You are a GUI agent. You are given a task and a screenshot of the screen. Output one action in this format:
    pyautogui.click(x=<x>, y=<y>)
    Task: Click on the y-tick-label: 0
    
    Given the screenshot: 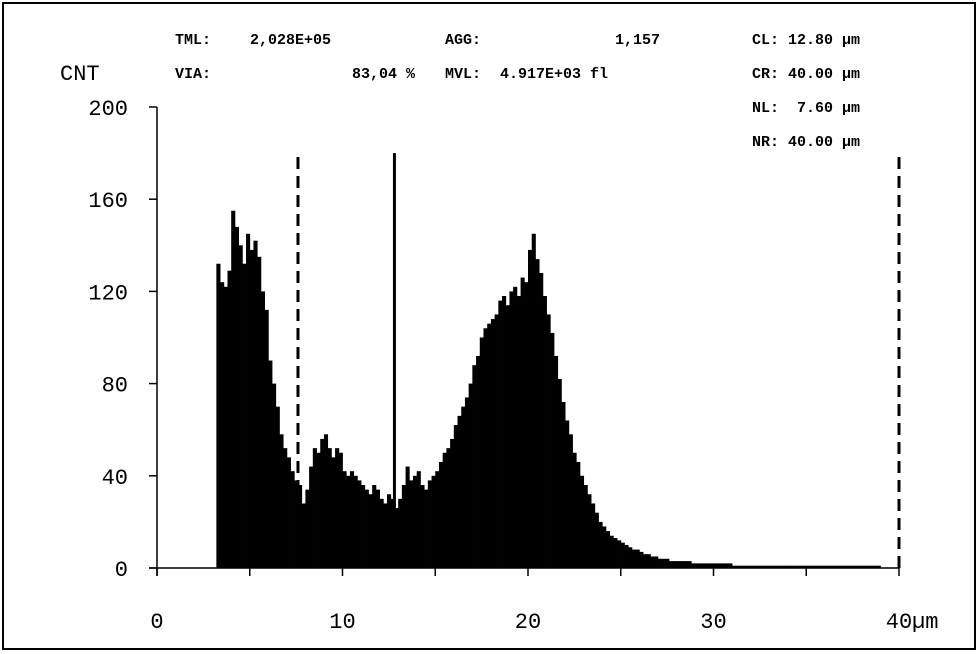 What is the action you would take?
    pyautogui.click(x=121, y=570)
    